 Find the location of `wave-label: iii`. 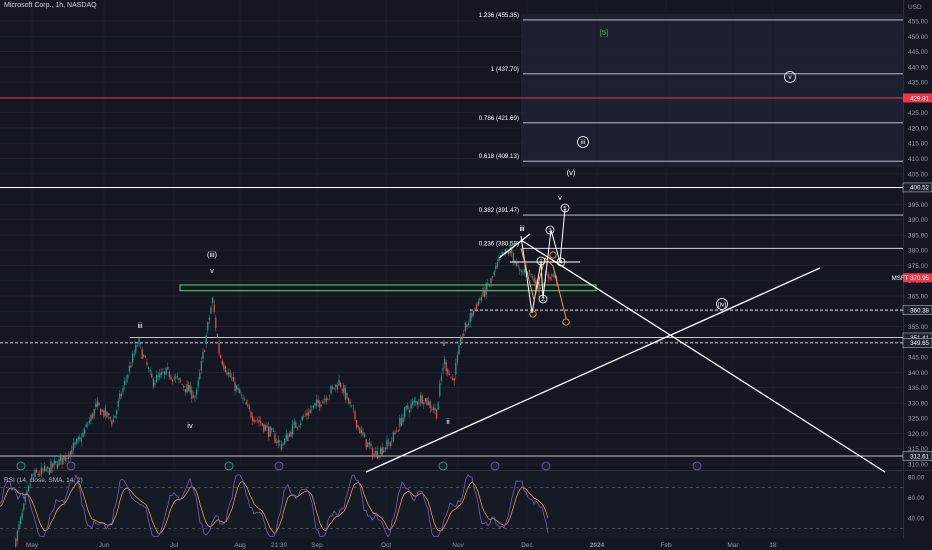

wave-label: iii is located at coordinates (140, 325).